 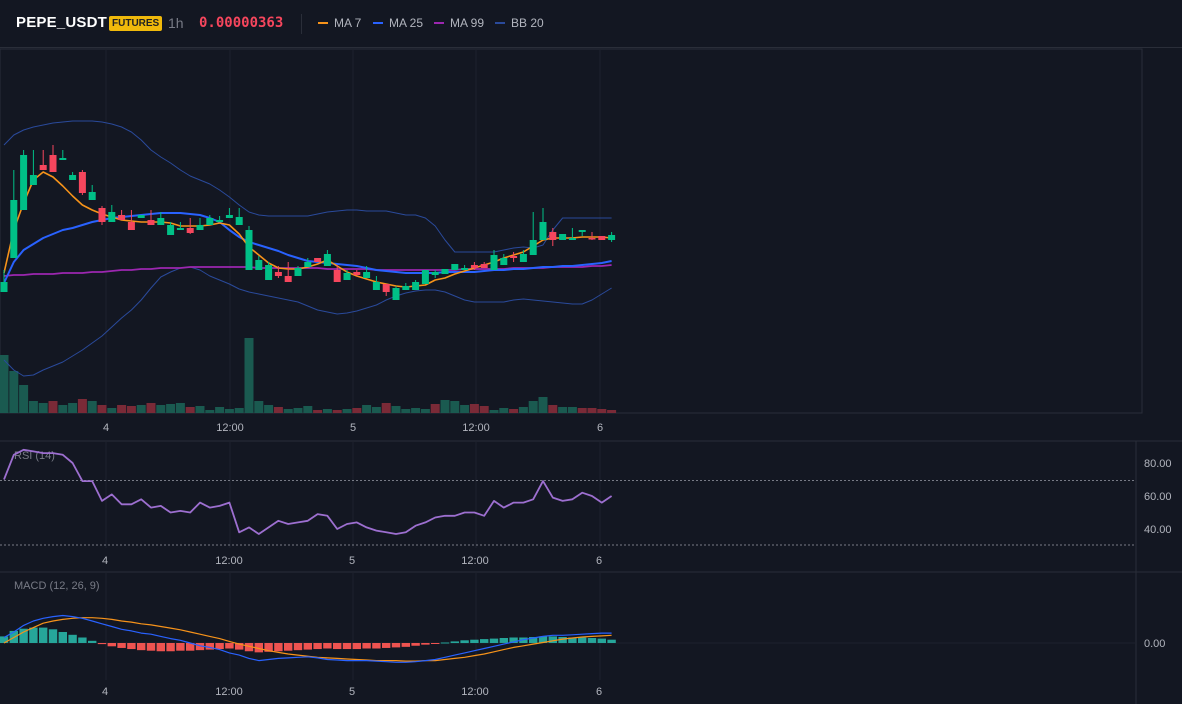 I want to click on legend-ma25: MA 25, so click(x=398, y=23).